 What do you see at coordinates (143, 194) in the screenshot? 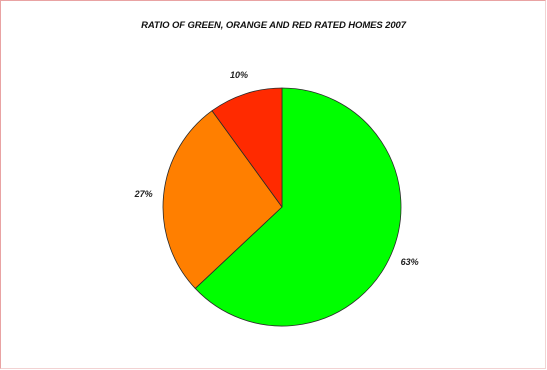
I see `pie-slice-label-1: 27%` at bounding box center [143, 194].